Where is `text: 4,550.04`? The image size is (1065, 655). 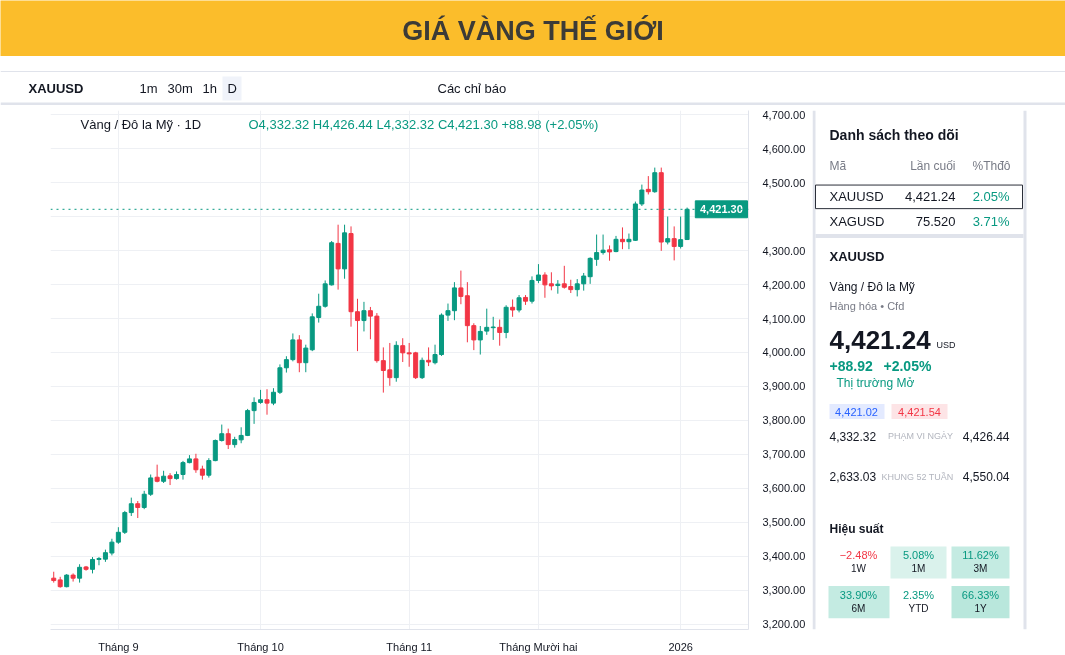 text: 4,550.04 is located at coordinates (986, 477).